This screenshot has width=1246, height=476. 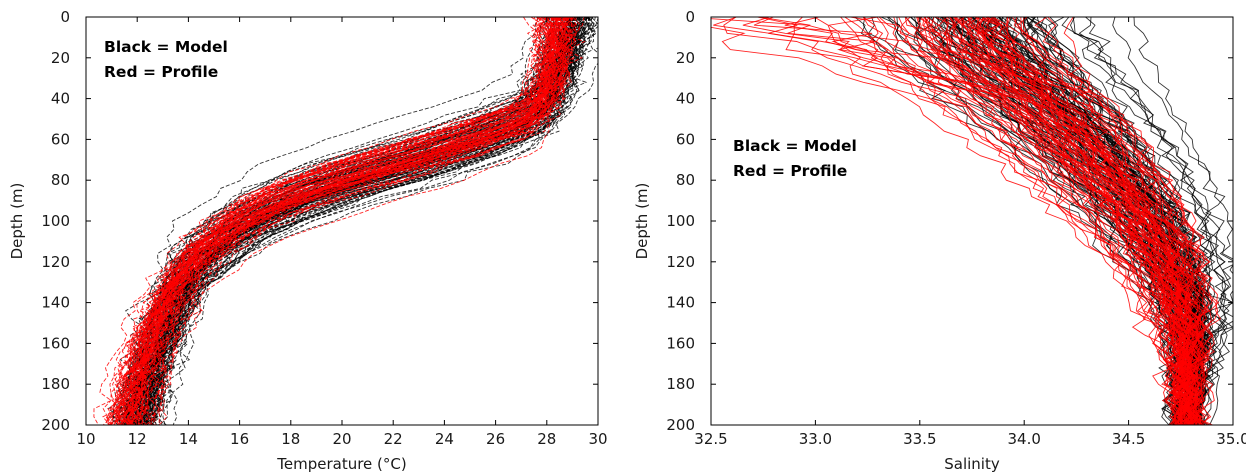 What do you see at coordinates (341, 464) in the screenshot?
I see `x-axis-title: Temperature (°C)` at bounding box center [341, 464].